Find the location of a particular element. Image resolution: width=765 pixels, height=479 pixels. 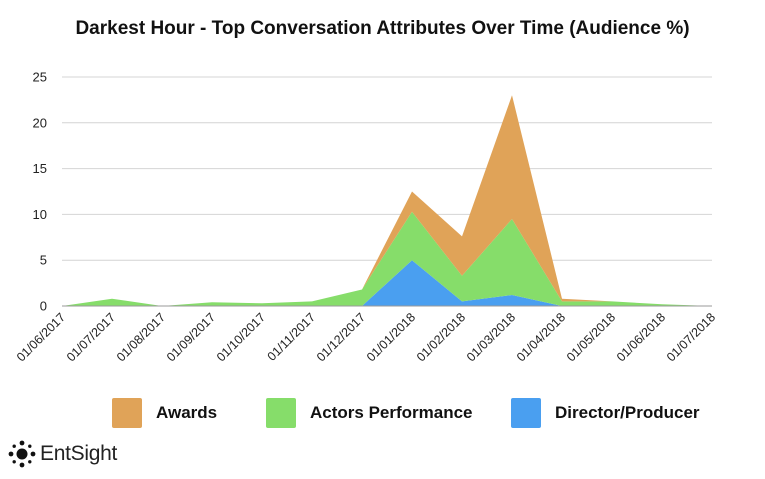

brand-name: EntSight is located at coordinates (78, 453).